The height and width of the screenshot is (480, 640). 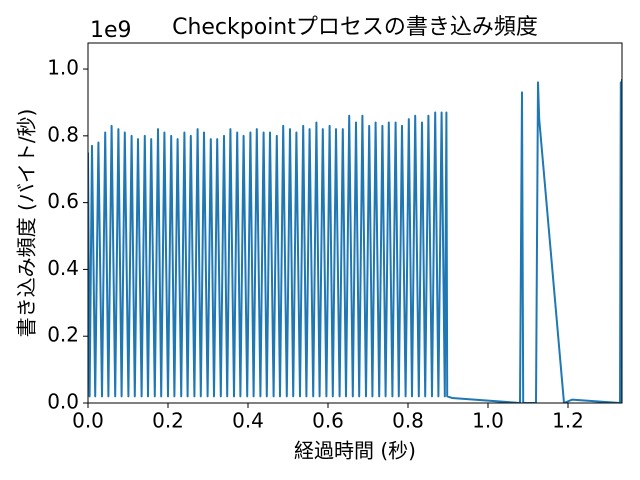 I want to click on x-tick-label: 0.0, so click(x=88, y=421).